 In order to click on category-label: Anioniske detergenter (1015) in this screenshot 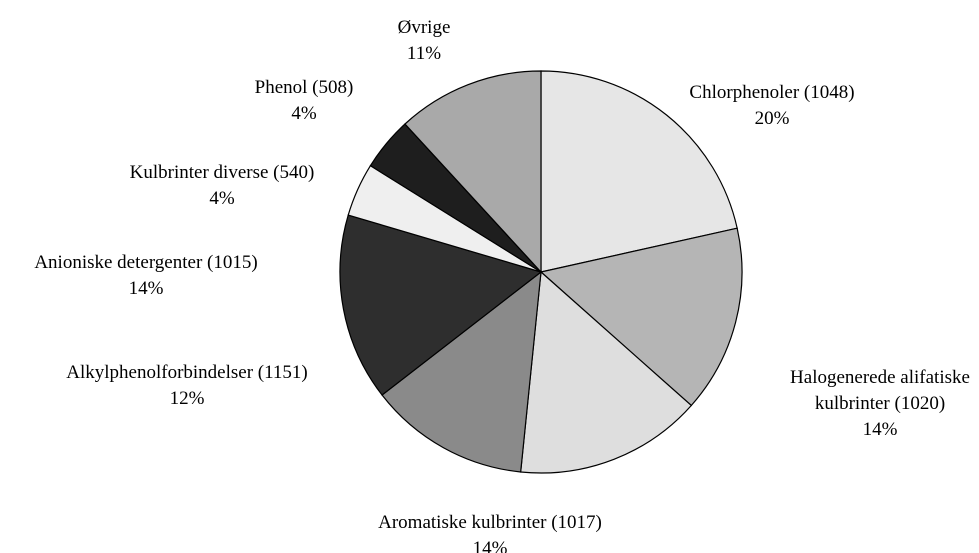, I will do `click(146, 262)`.